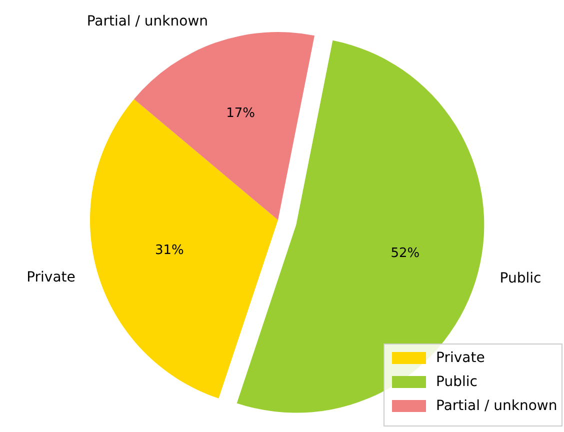 The width and height of the screenshot is (564, 432). I want to click on legend-label: Partial / unknown, so click(497, 406).